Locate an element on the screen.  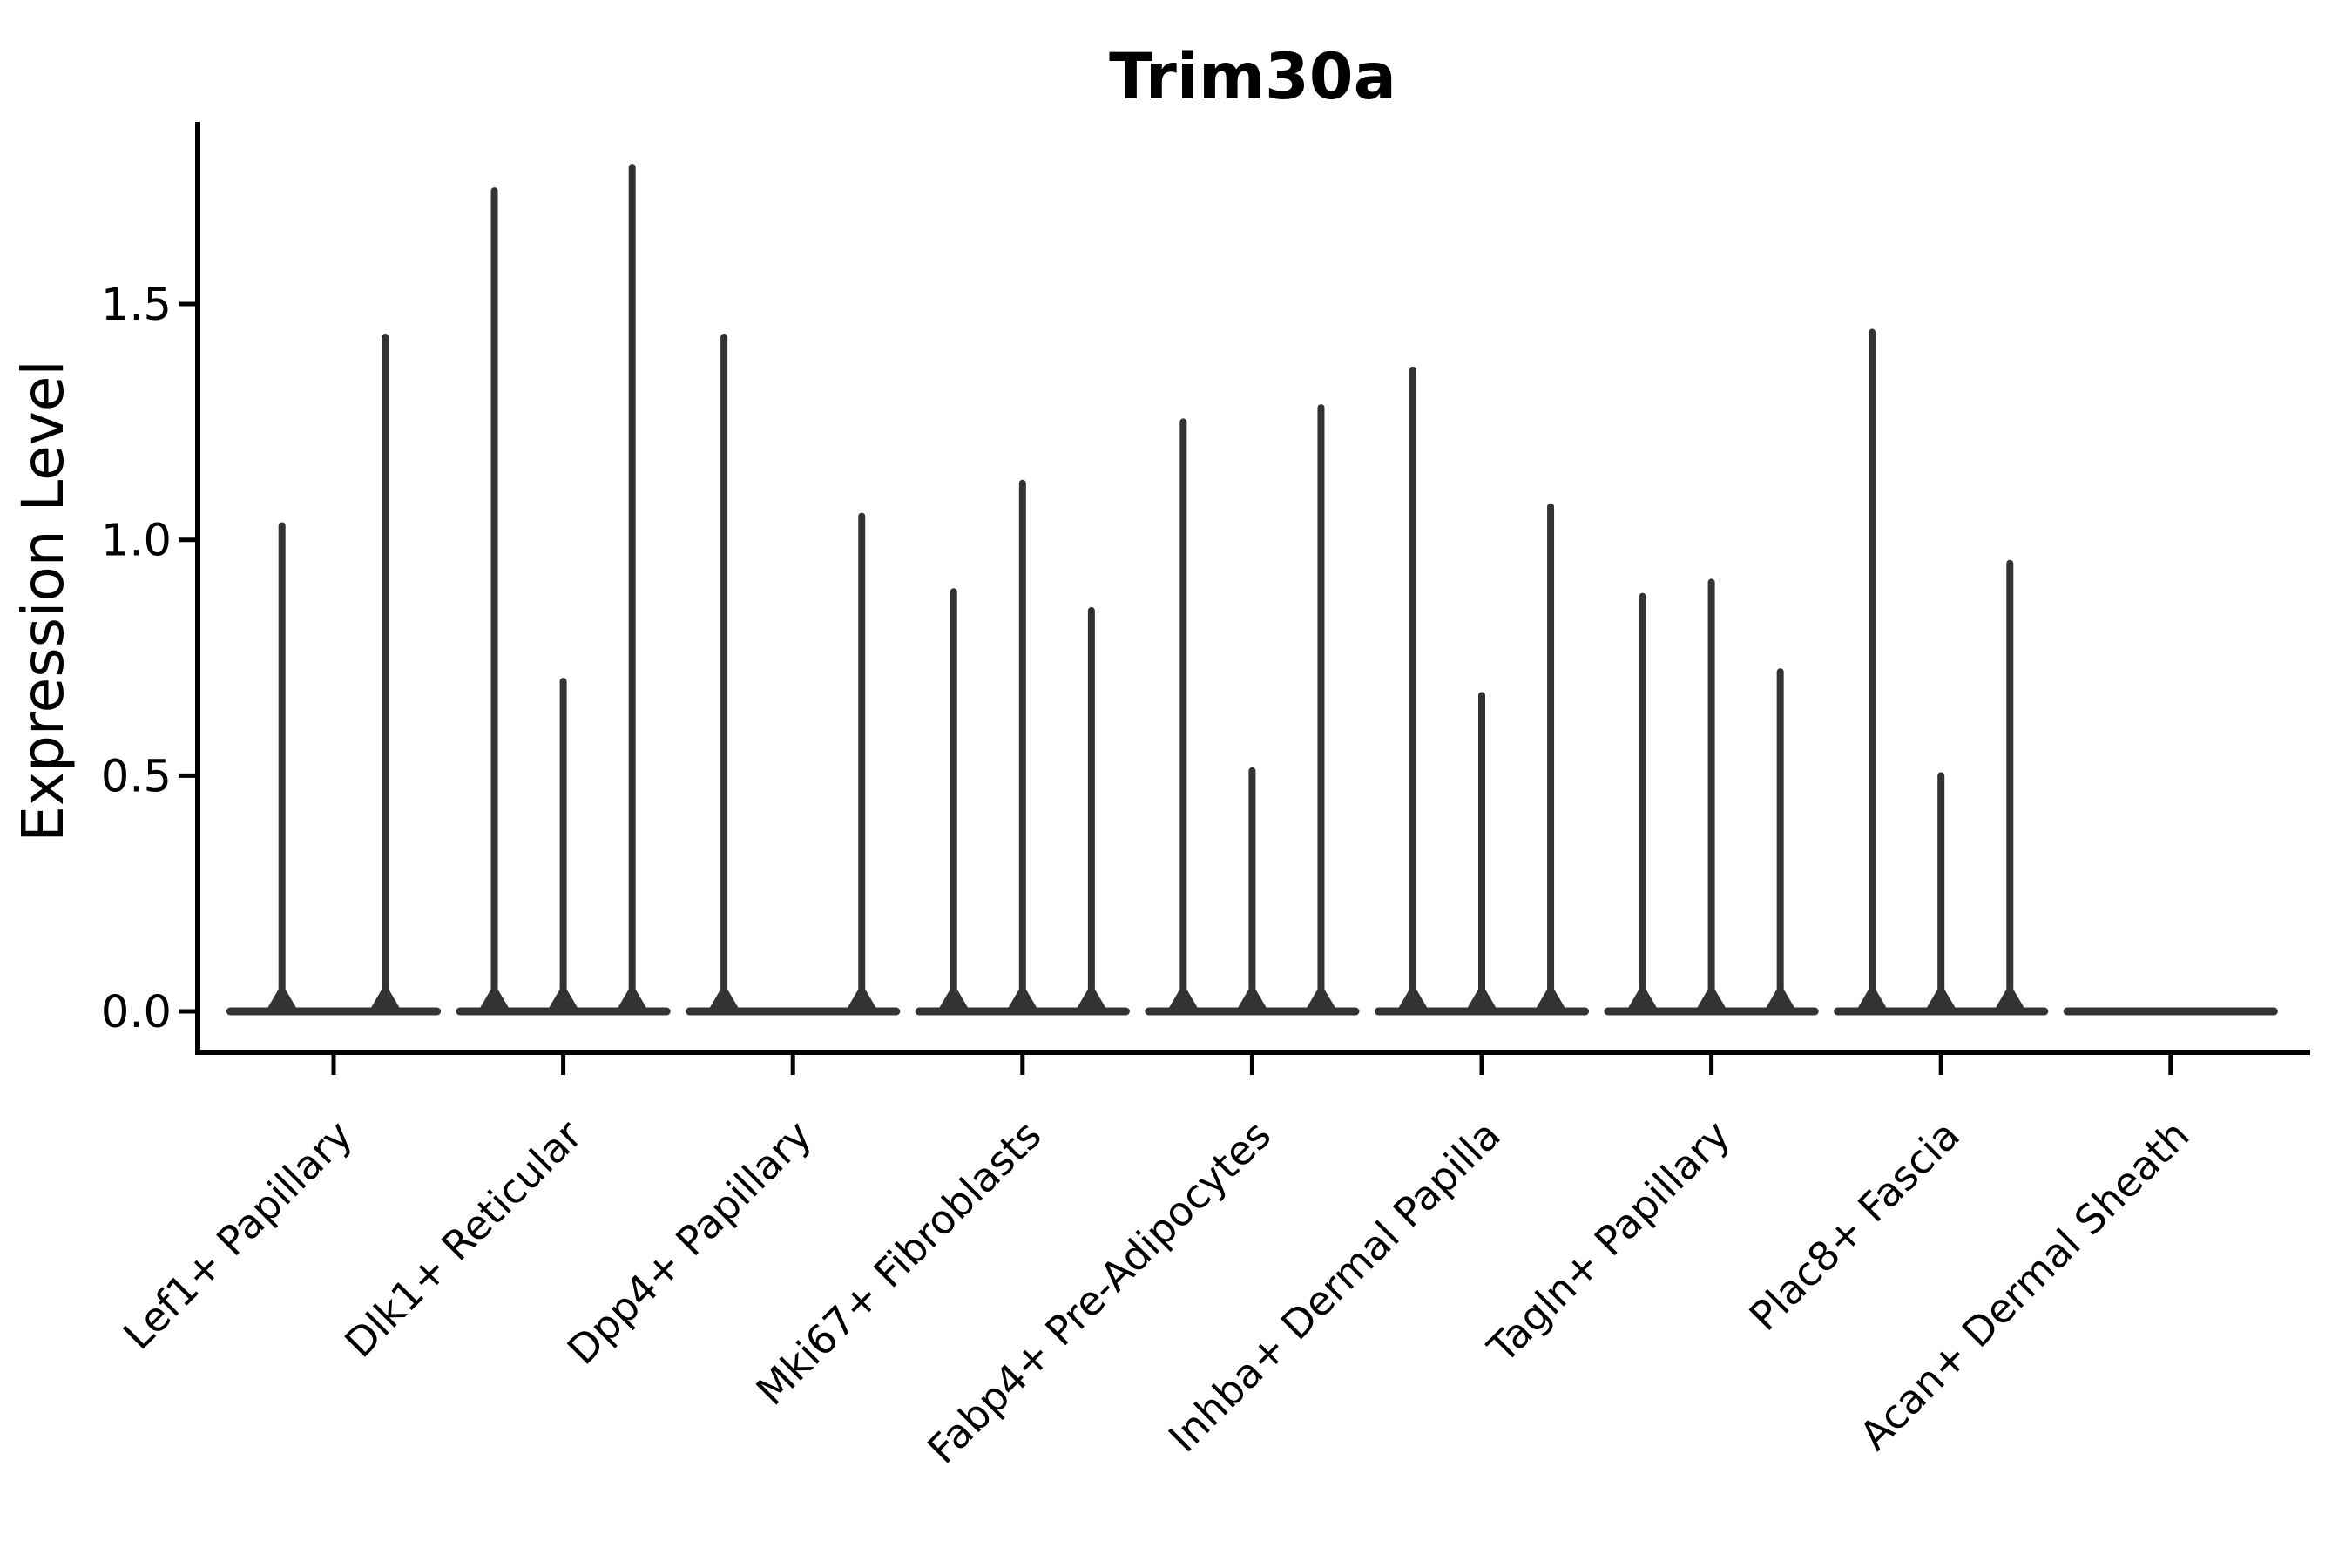
y-tick-label: 0.0 is located at coordinates (136, 1013).